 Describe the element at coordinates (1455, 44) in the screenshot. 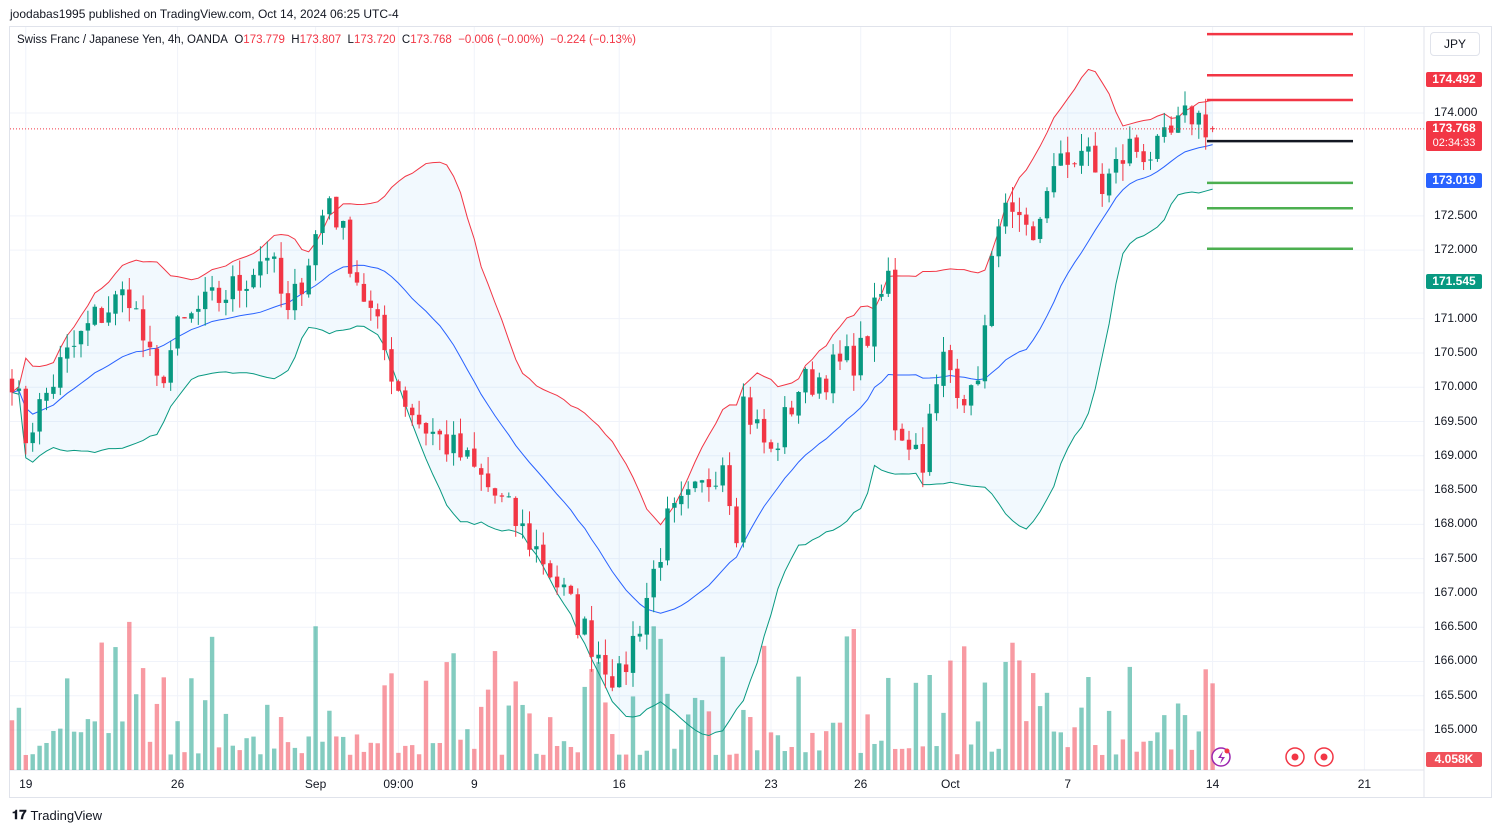

I see `currency-button: JPY` at that location.